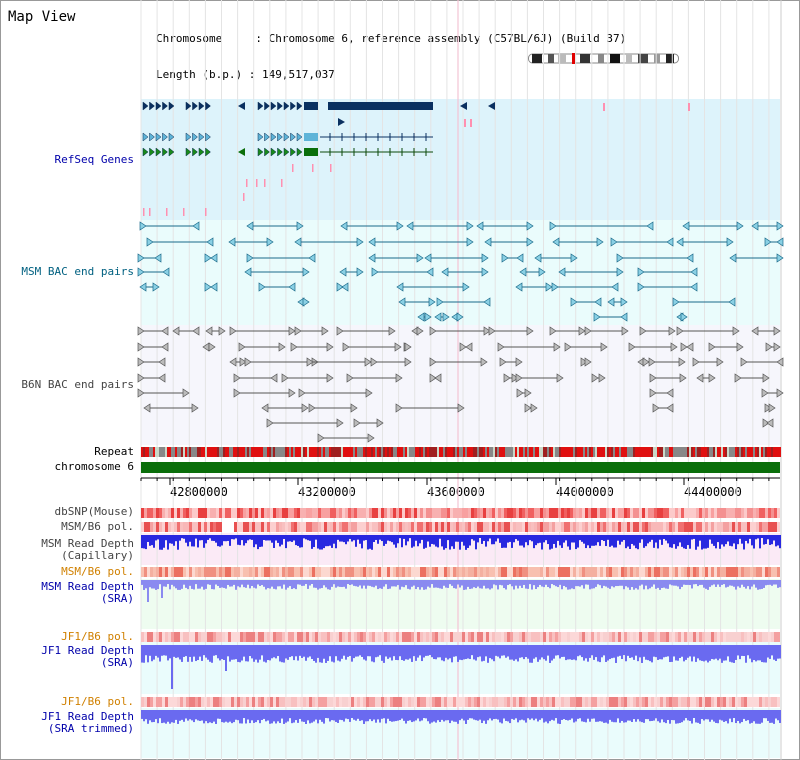  I want to click on track-label-jf1-b6-pol-2: JF1/B6 pol., so click(97, 701).